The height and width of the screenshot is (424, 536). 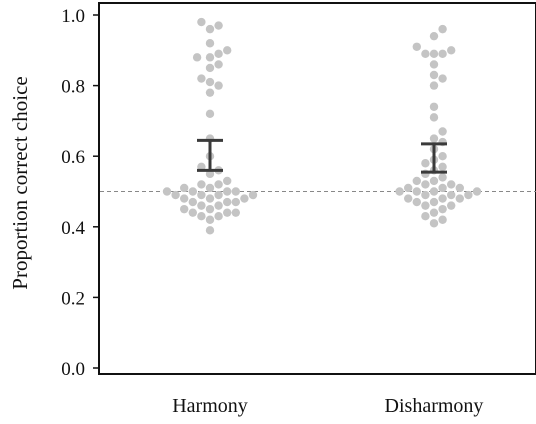 What do you see at coordinates (20, 182) in the screenshot?
I see `y-axis-label: Proportion correct choice` at bounding box center [20, 182].